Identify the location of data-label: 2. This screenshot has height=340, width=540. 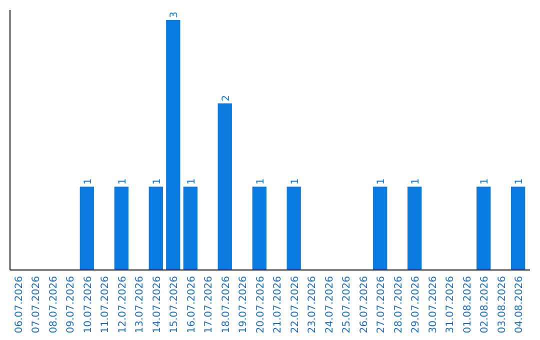
(226, 98).